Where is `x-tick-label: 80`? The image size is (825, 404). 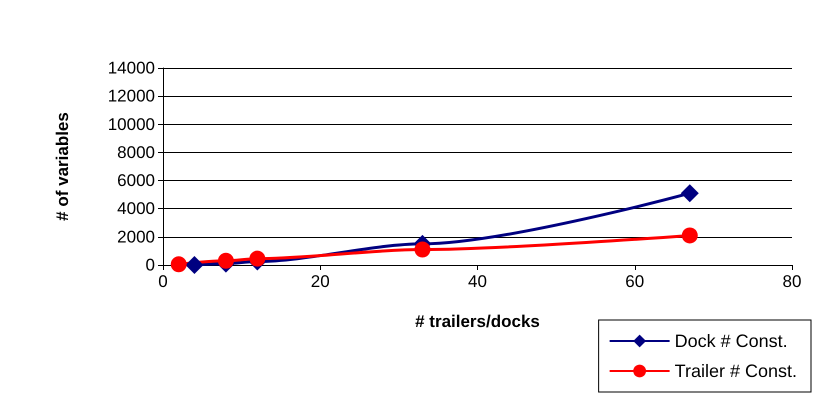 x-tick-label: 80 is located at coordinates (792, 281).